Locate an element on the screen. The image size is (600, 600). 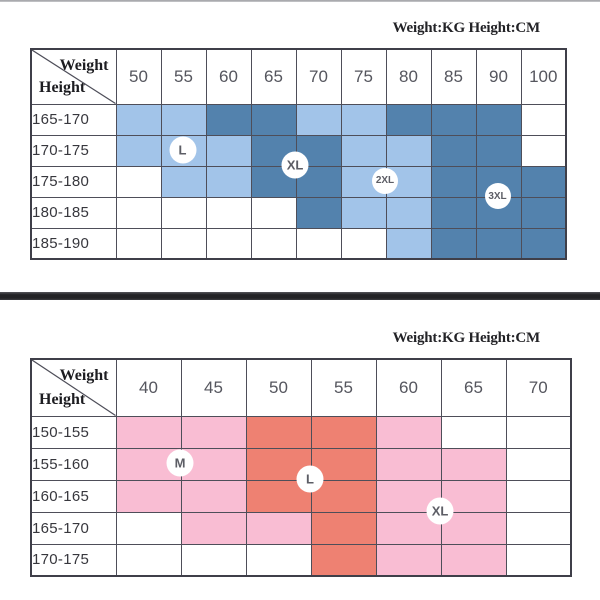
size-badge: 2XL is located at coordinates (385, 180).